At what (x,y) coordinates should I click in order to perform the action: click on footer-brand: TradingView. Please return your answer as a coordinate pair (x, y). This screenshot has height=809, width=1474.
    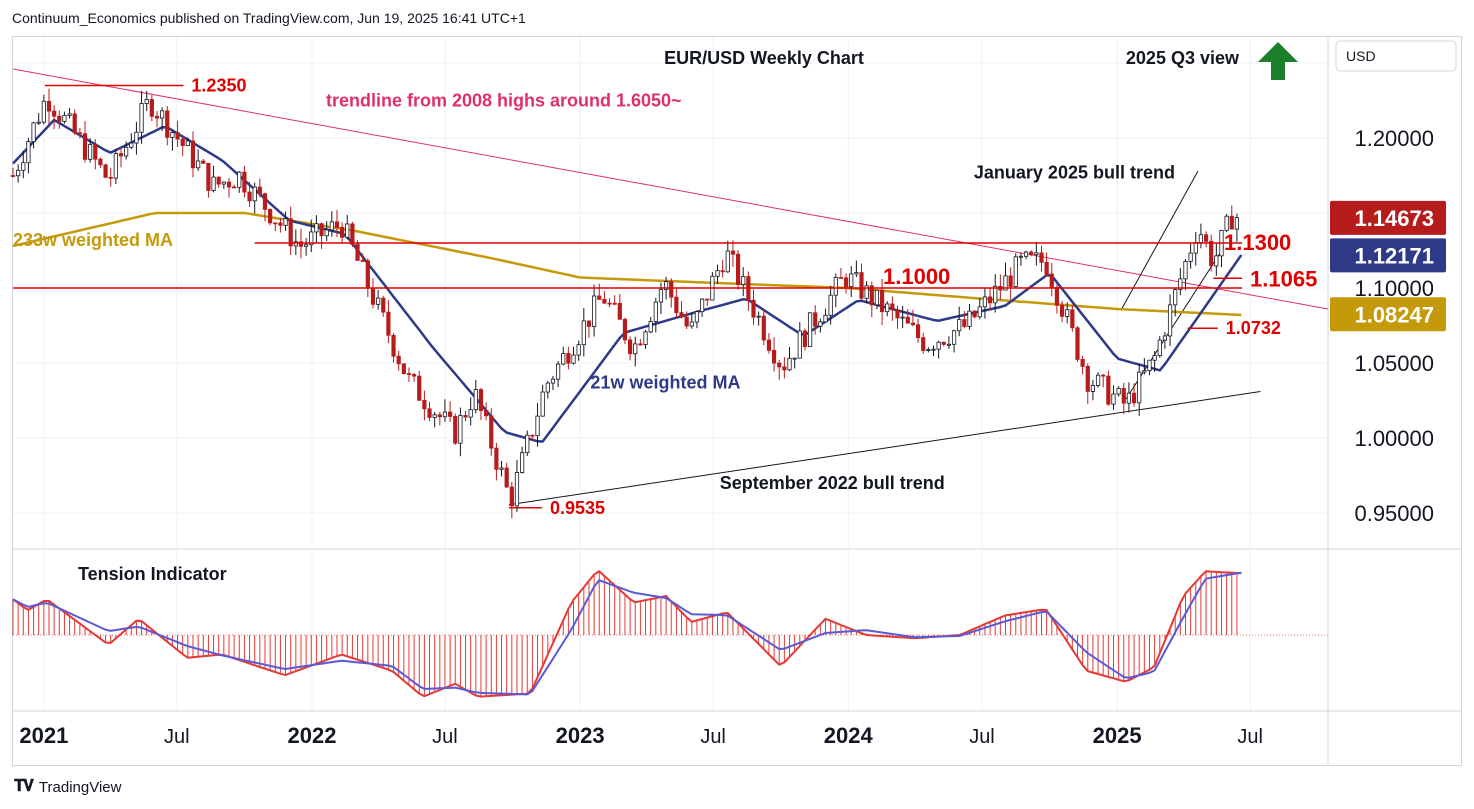
    Looking at the image, I should click on (80, 787).